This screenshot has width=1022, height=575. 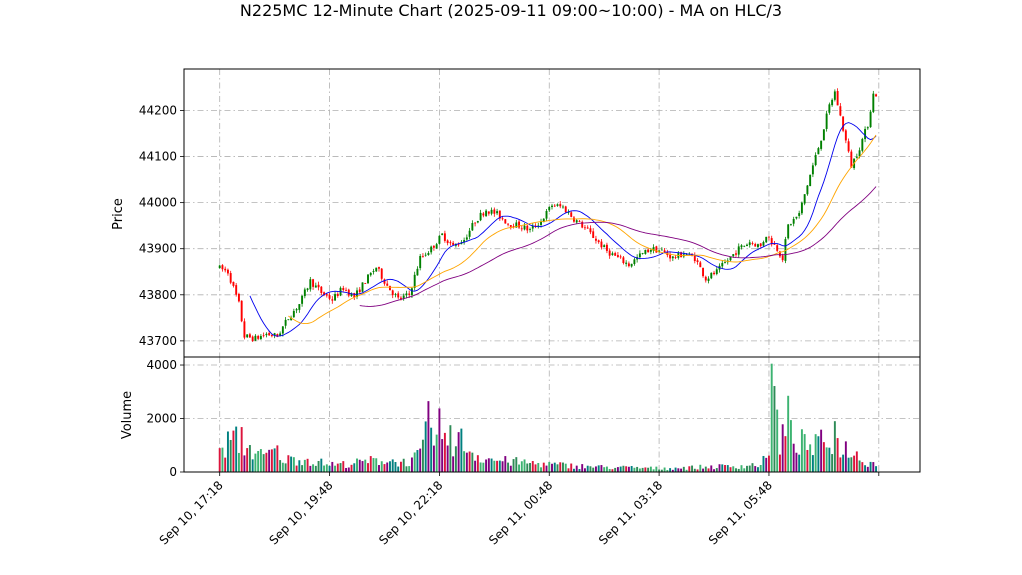 What do you see at coordinates (127, 415) in the screenshot?
I see `volume-axis-label: Volume` at bounding box center [127, 415].